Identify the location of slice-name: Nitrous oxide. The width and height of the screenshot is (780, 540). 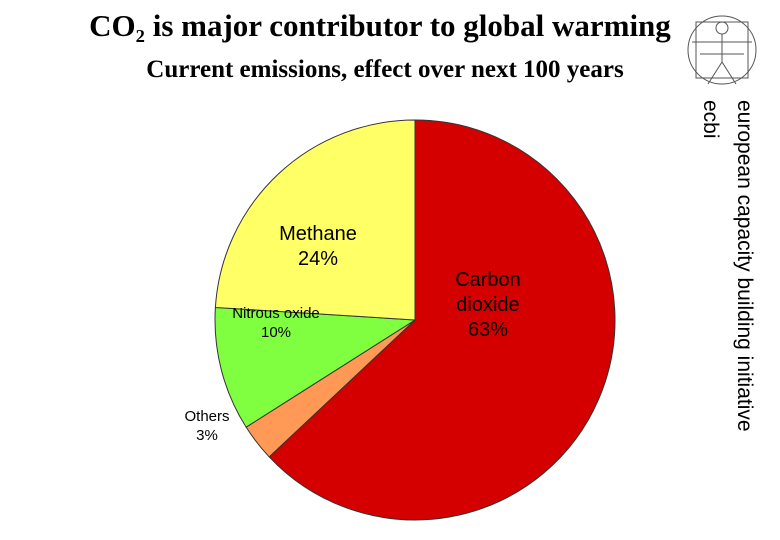
(276, 313).